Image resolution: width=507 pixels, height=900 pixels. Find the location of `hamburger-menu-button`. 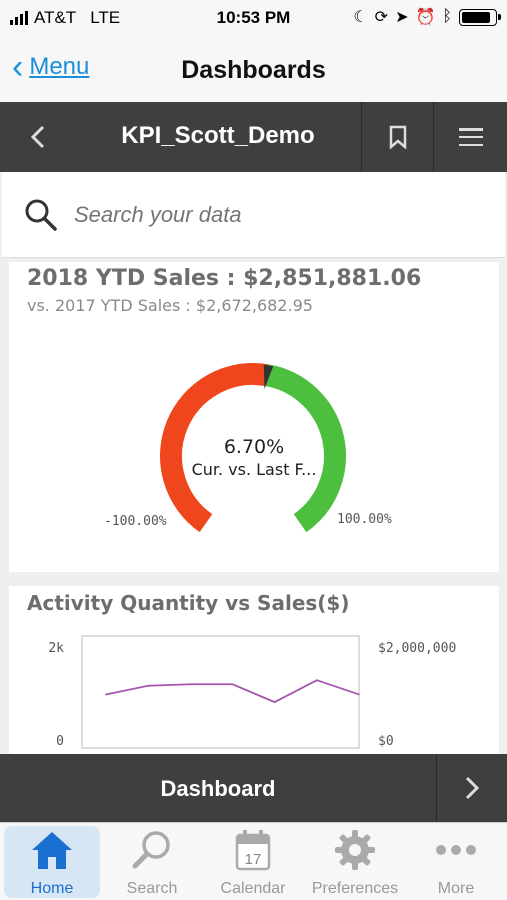

hamburger-menu-button is located at coordinates (470, 137).